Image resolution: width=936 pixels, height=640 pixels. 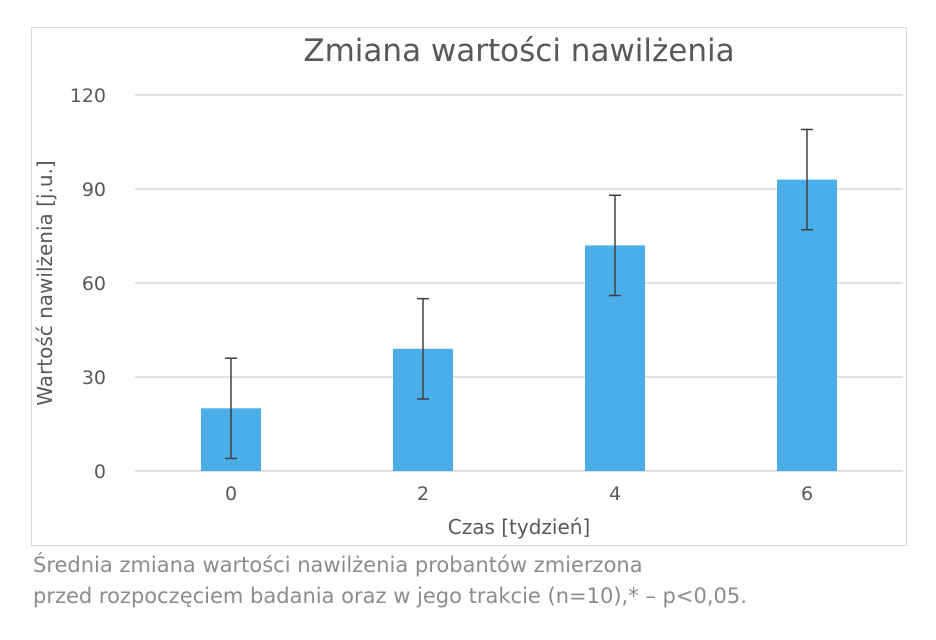 I want to click on x-tick-labels: 0 2 4 6, so click(x=519, y=494).